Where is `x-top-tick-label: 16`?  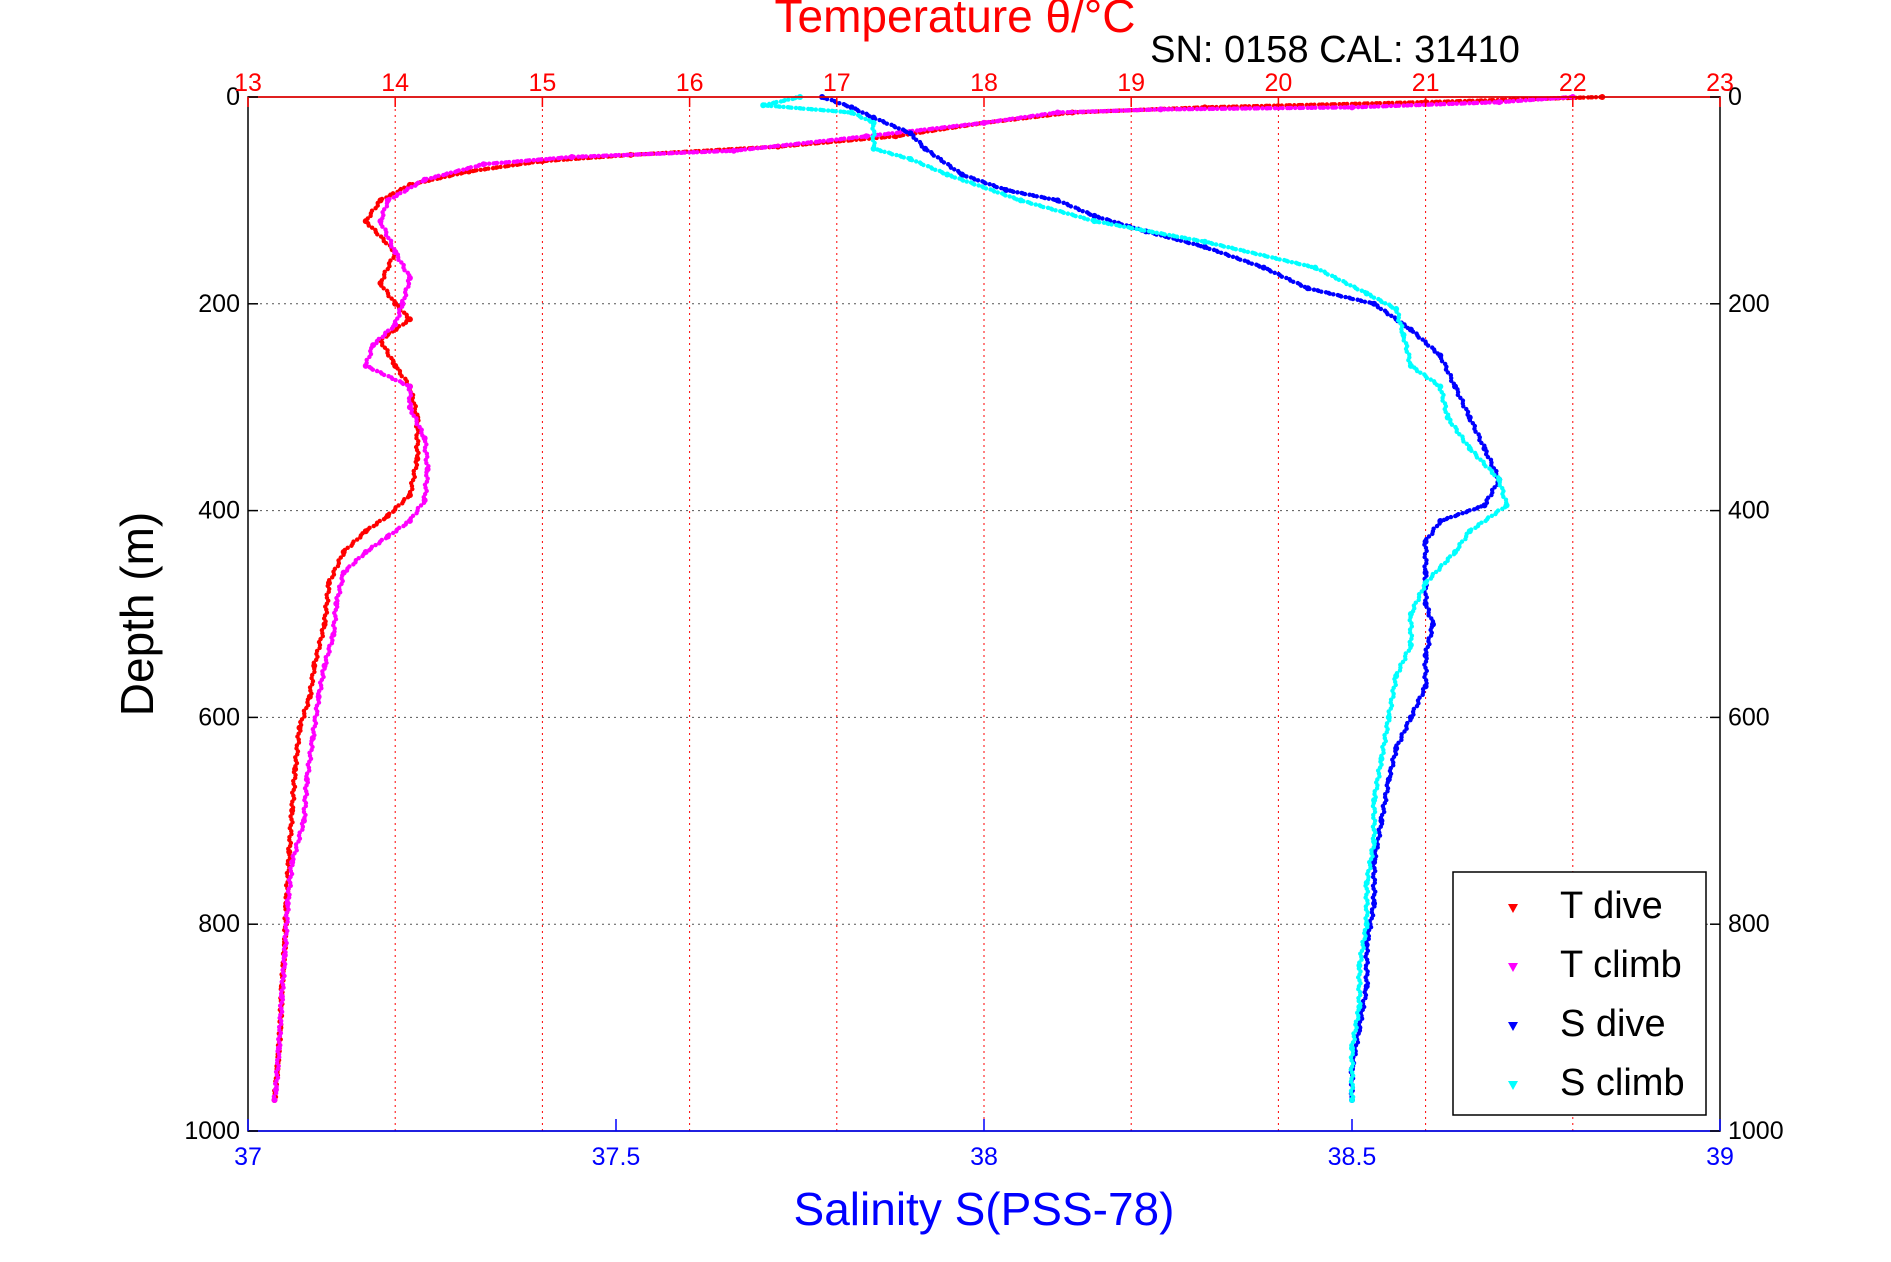 x-top-tick-label: 16 is located at coordinates (690, 83).